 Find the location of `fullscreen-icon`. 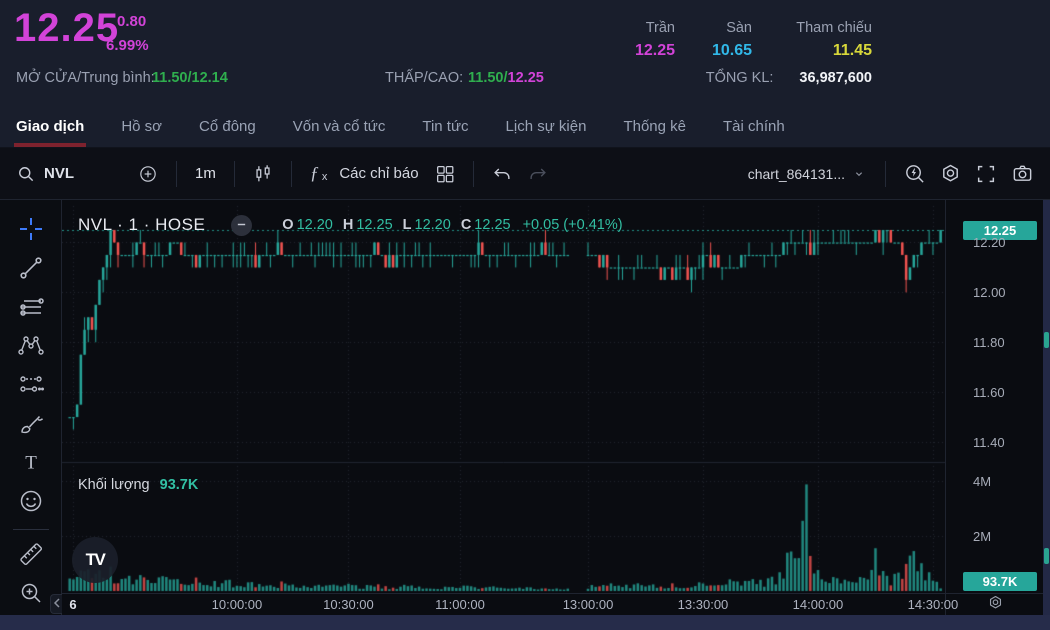

fullscreen-icon is located at coordinates (986, 174).